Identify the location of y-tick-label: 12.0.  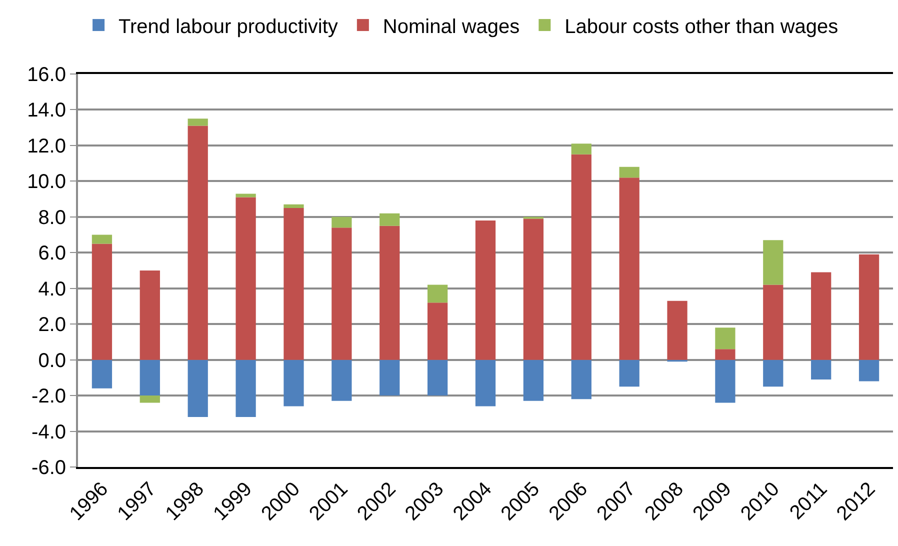
(46, 146).